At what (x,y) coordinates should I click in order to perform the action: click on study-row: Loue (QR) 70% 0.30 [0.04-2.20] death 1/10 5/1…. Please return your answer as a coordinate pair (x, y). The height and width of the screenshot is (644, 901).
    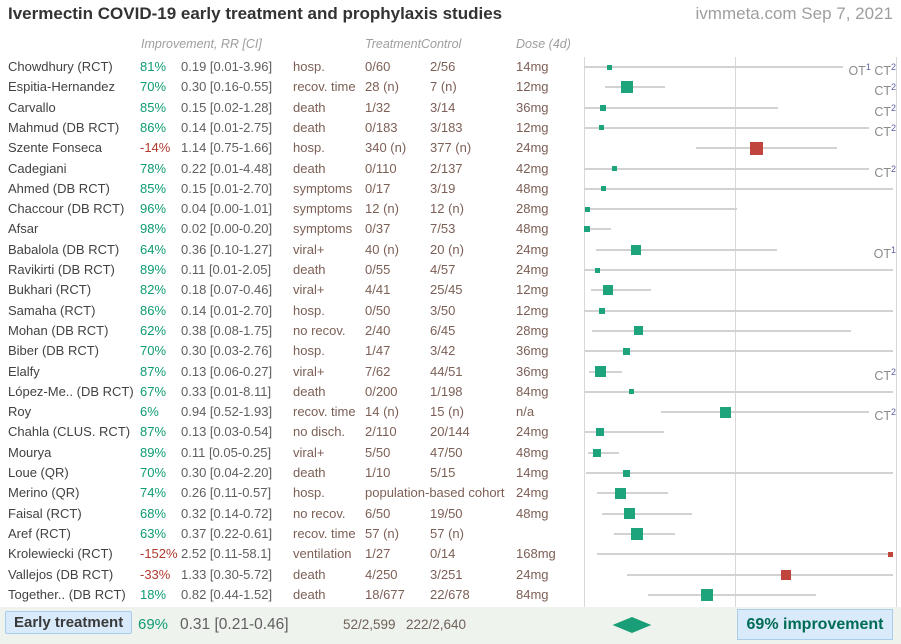
    Looking at the image, I should click on (450, 473).